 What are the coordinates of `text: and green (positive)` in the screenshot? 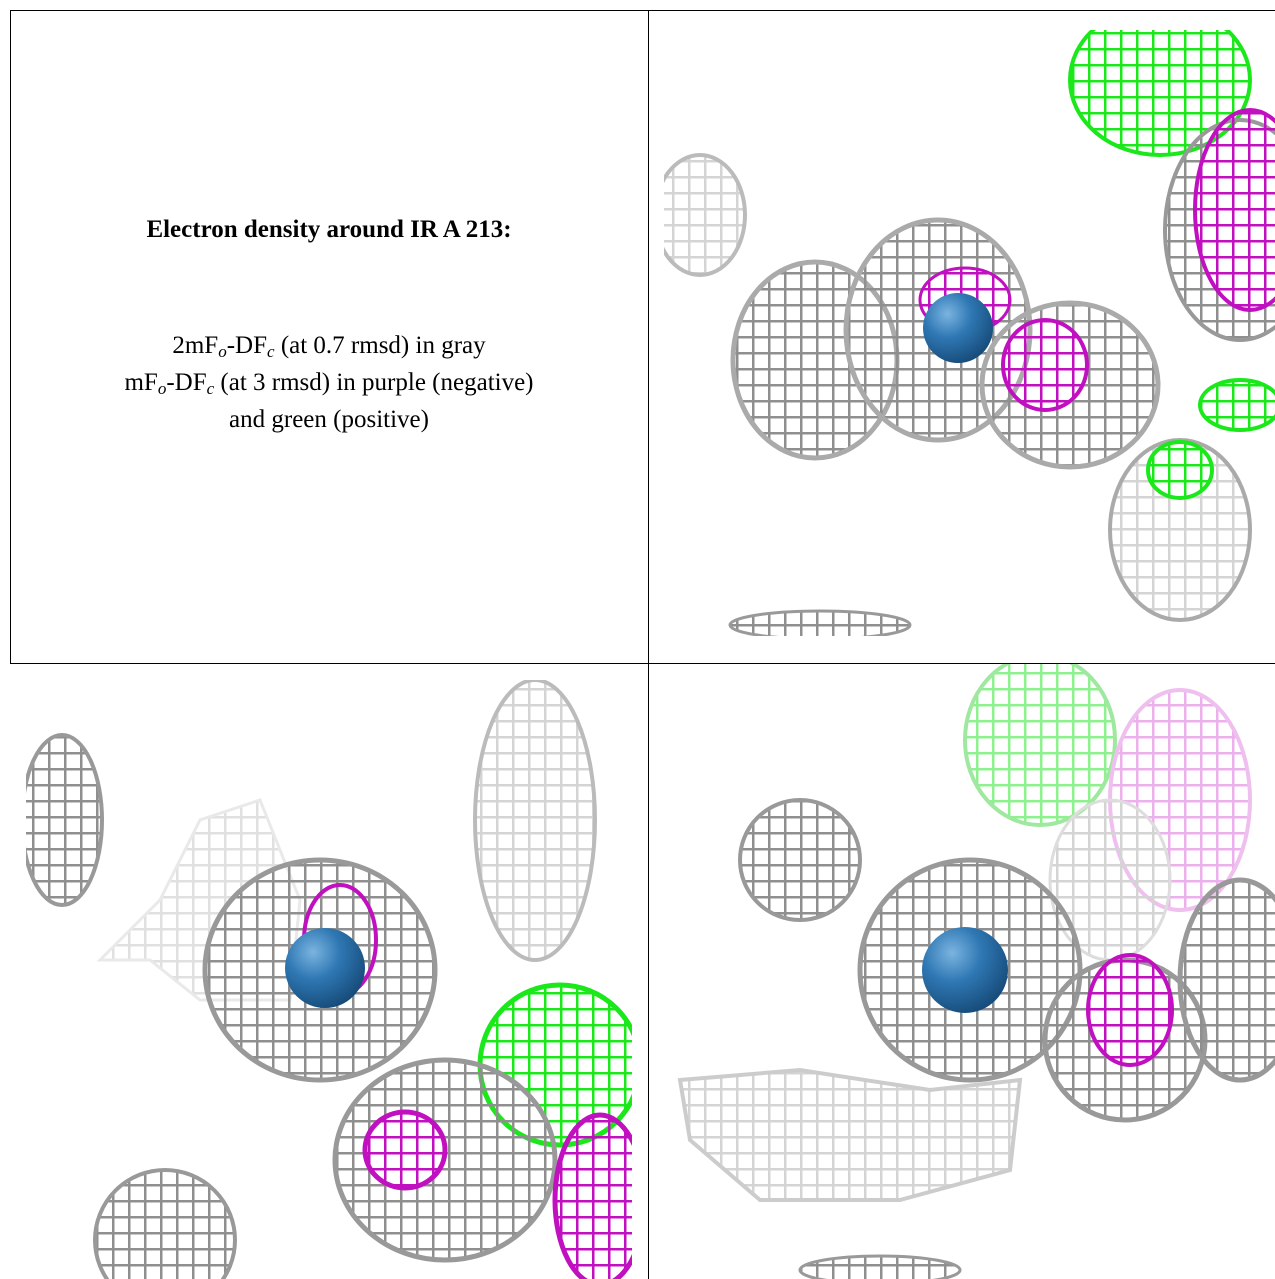 It's located at (329, 419).